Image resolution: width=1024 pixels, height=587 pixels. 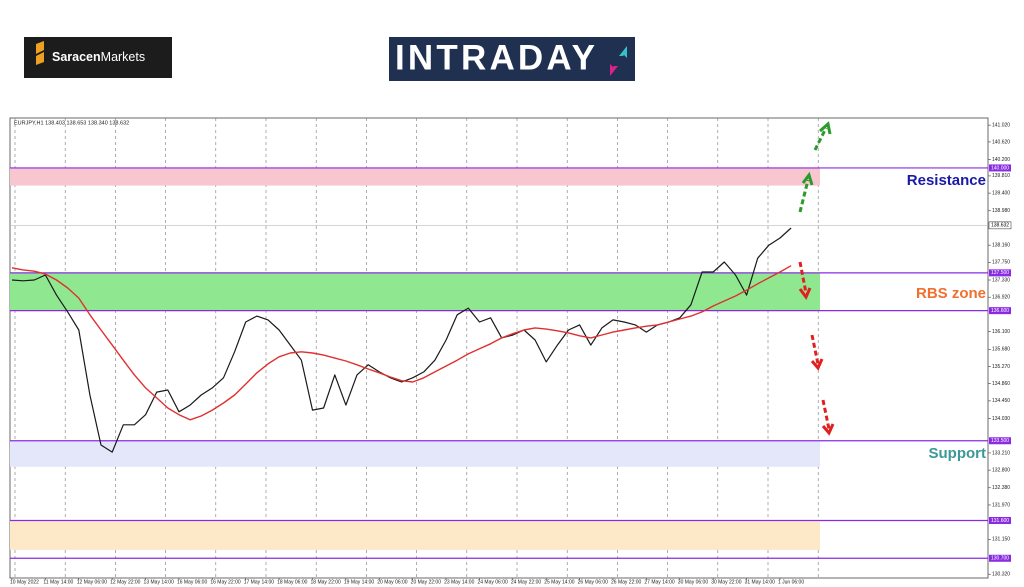 I want to click on y-tick-label: 137.330, so click(x=1001, y=280).